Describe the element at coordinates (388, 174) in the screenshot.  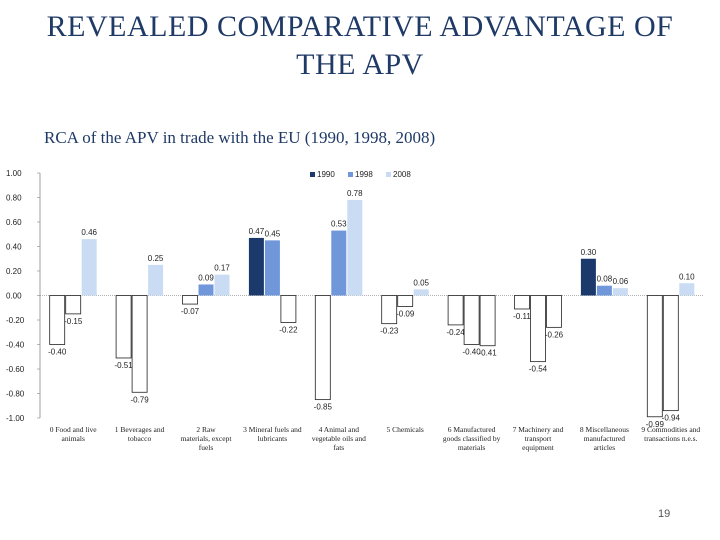
I see `legend-swatch-2008` at that location.